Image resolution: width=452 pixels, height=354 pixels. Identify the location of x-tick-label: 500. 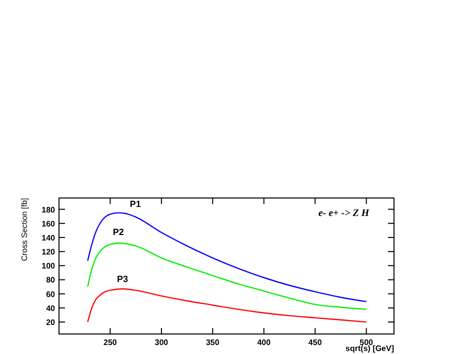
(367, 342).